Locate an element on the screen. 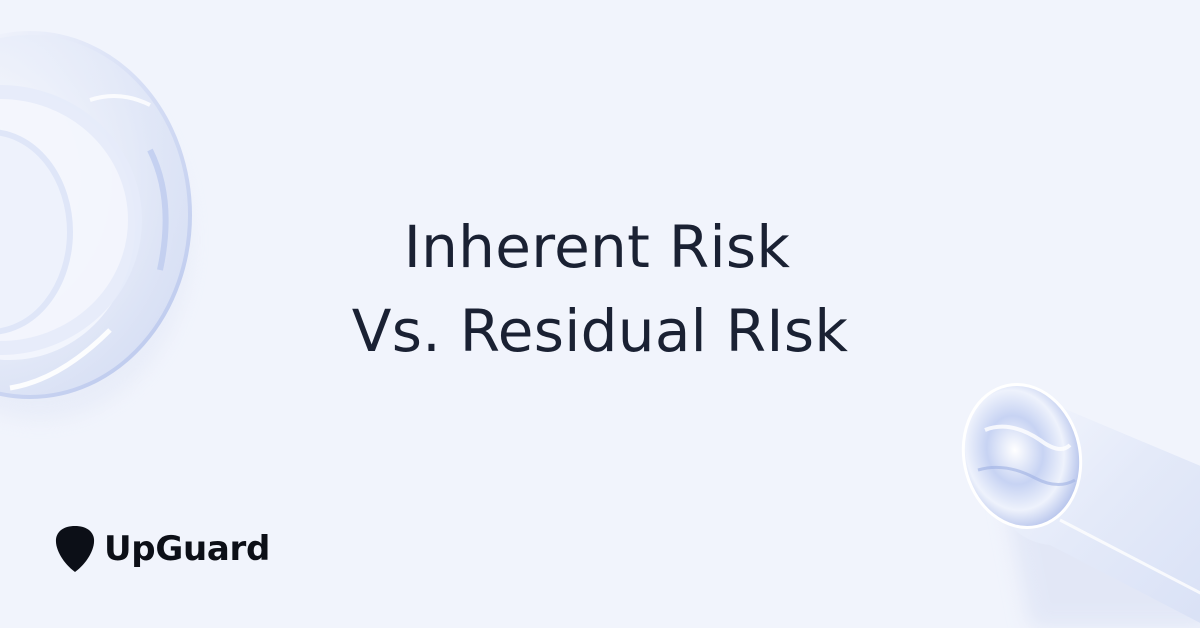  glass-rings-icon is located at coordinates (96, 225).